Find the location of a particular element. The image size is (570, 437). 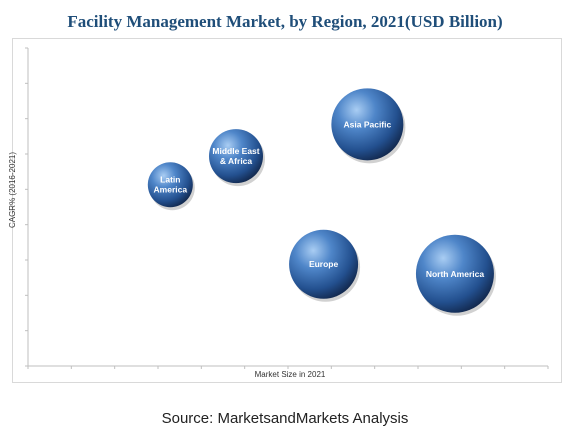

x-axis-label: Market Size in 2021 is located at coordinates (290, 374).